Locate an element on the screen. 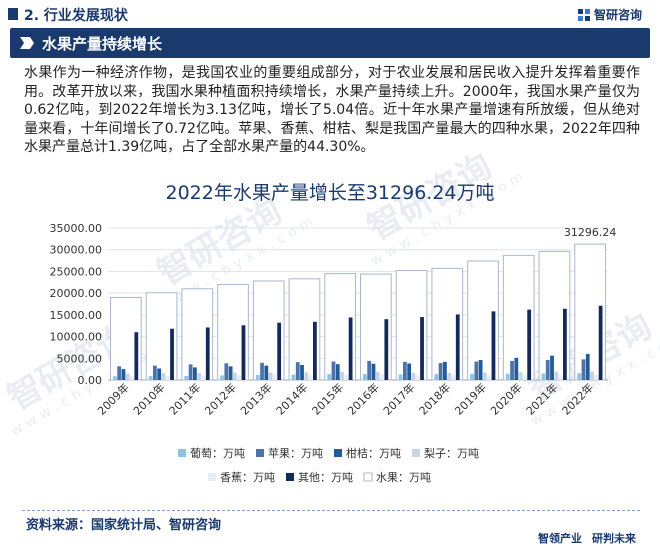  y-tick-label: 0.00 is located at coordinates (90, 380).